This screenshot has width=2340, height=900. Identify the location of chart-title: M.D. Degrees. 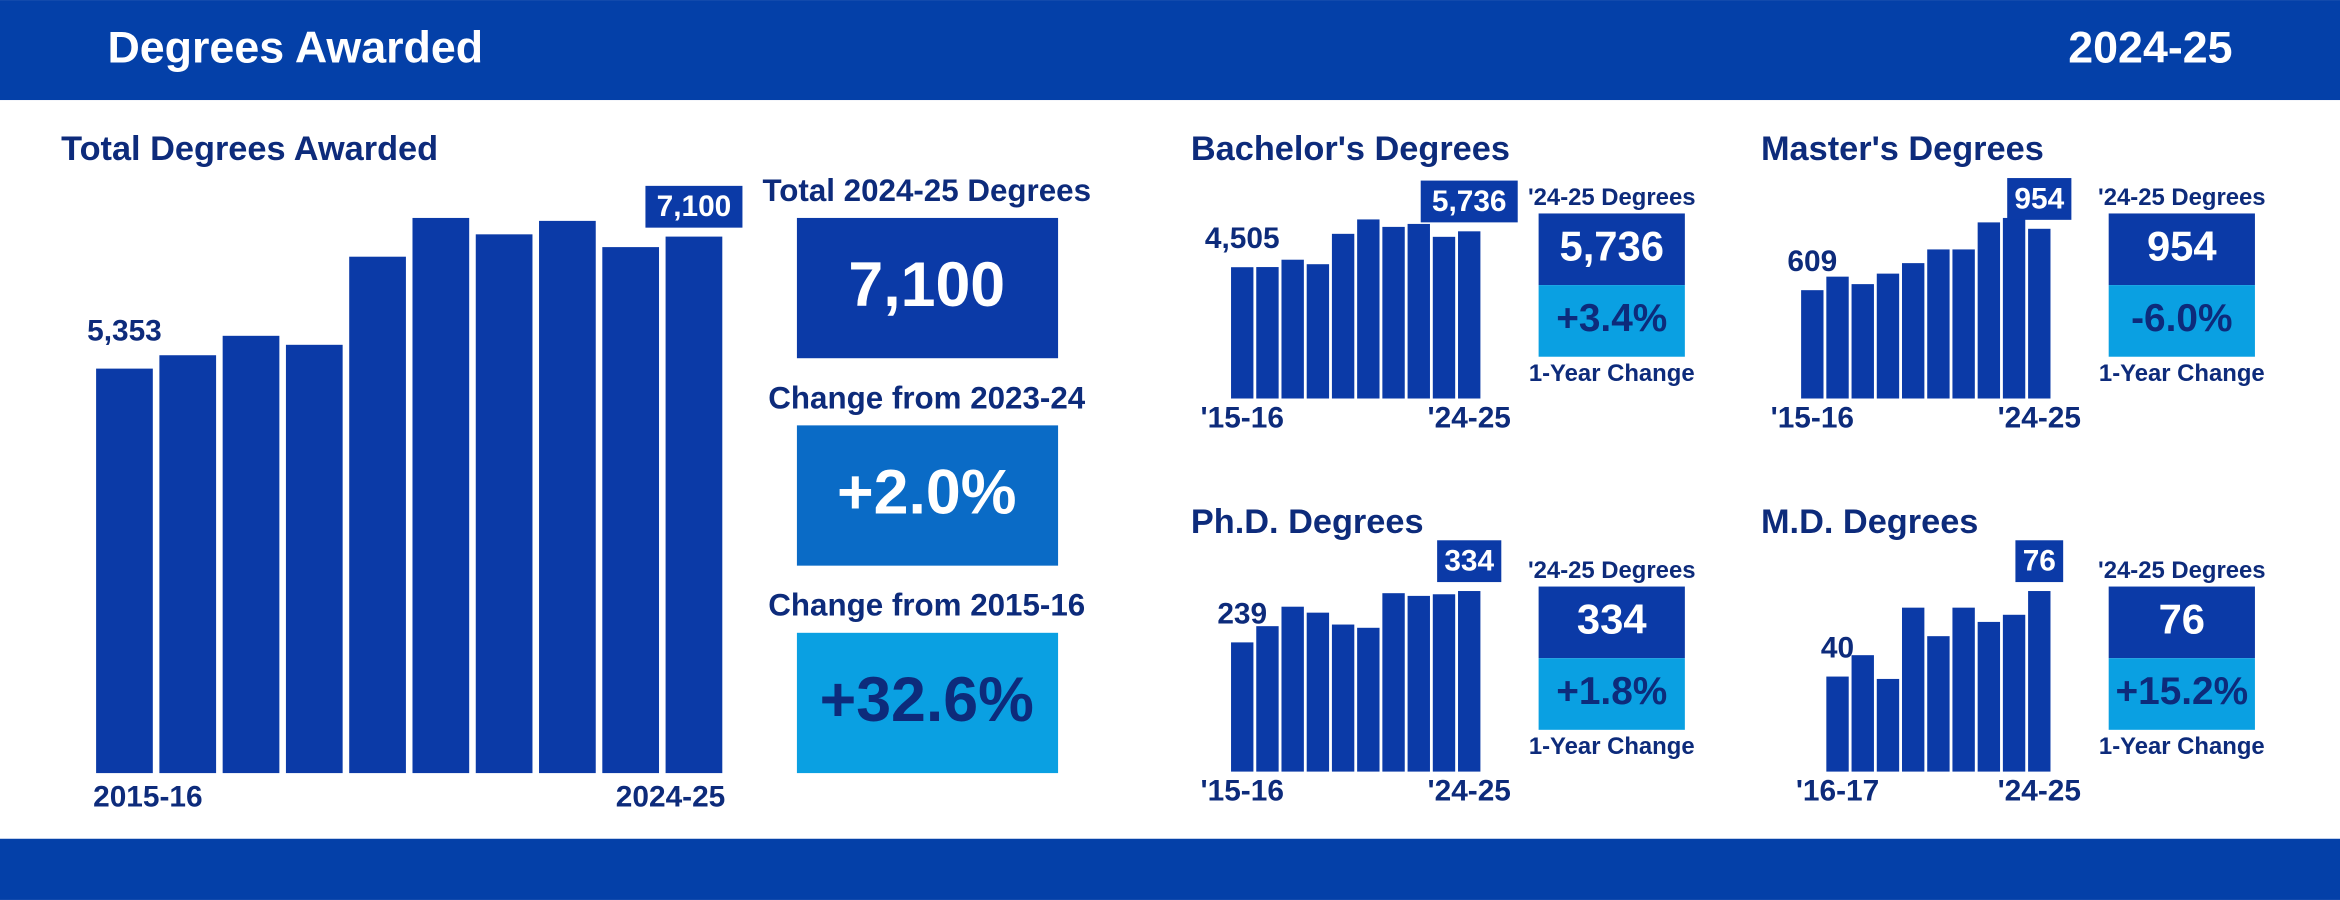
(1869, 522).